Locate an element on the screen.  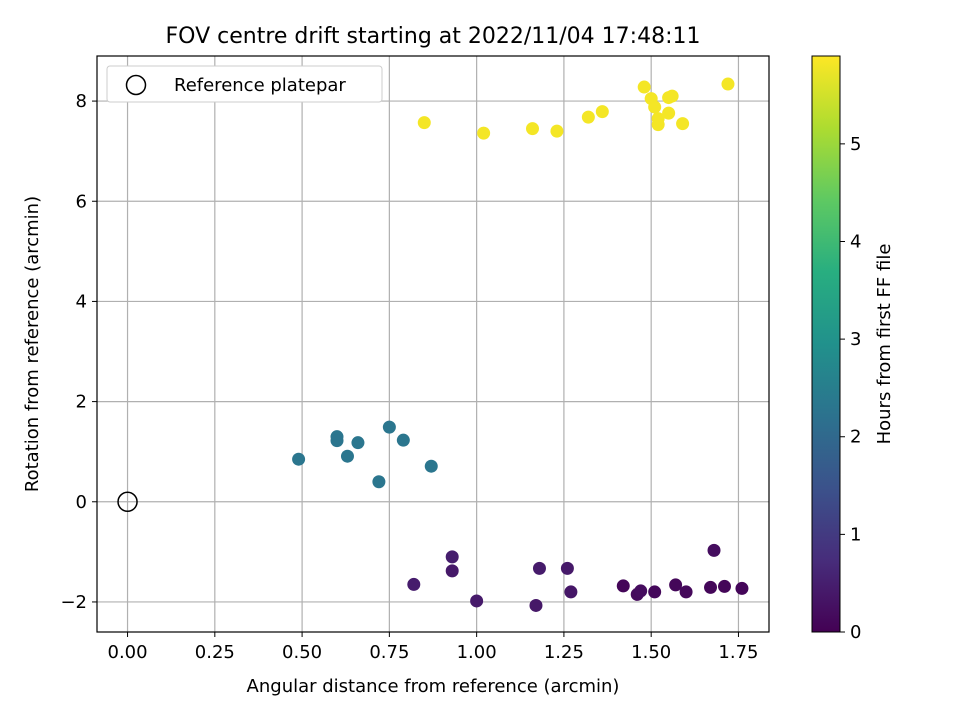
y-tick-label: 0 is located at coordinates (81, 502).